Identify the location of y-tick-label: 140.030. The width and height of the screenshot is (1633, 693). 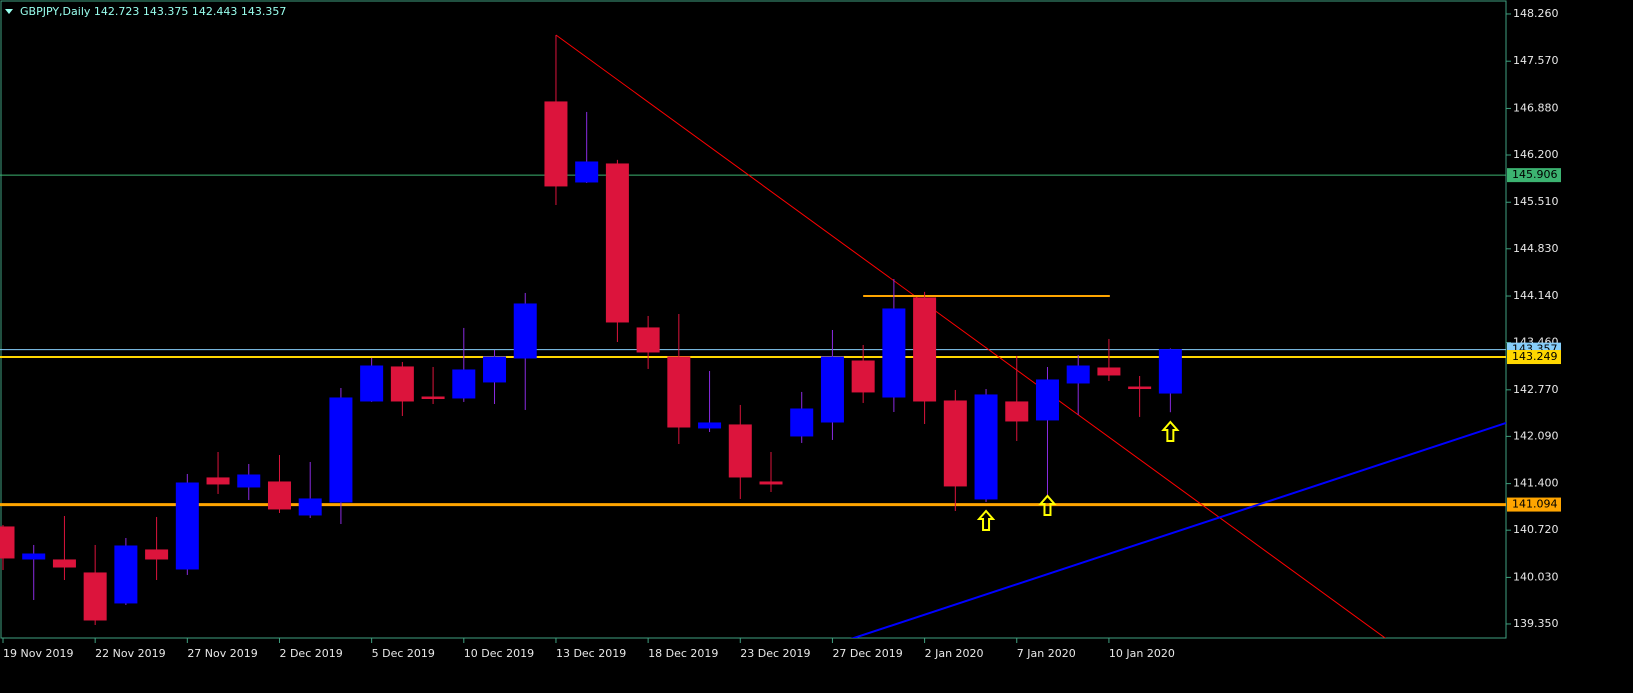
(1536, 576).